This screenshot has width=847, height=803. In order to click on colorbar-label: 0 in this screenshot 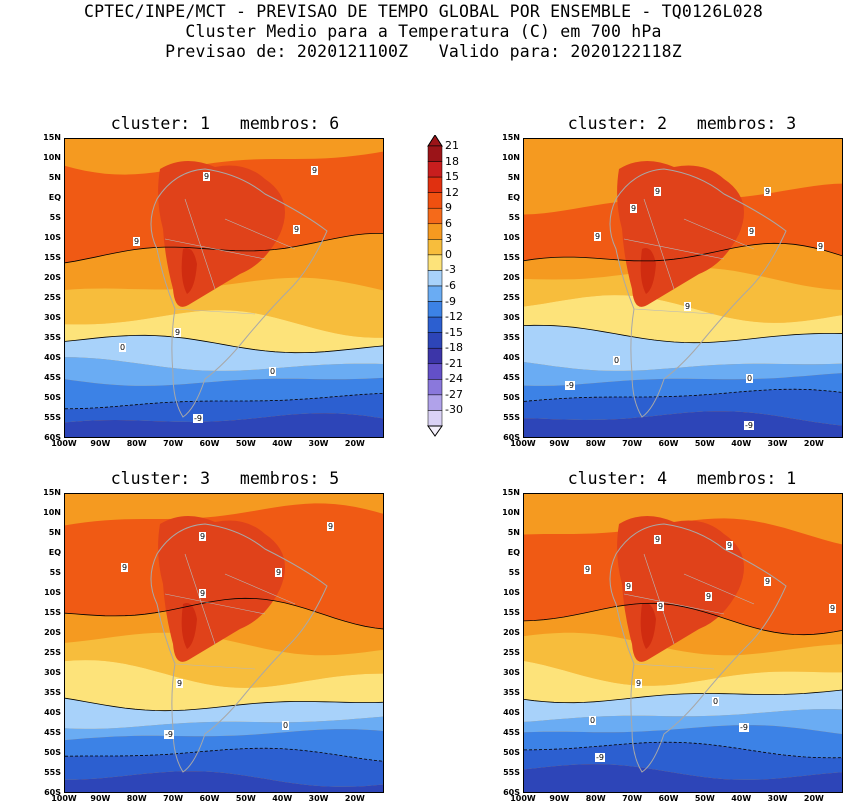, I will do `click(448, 254)`.